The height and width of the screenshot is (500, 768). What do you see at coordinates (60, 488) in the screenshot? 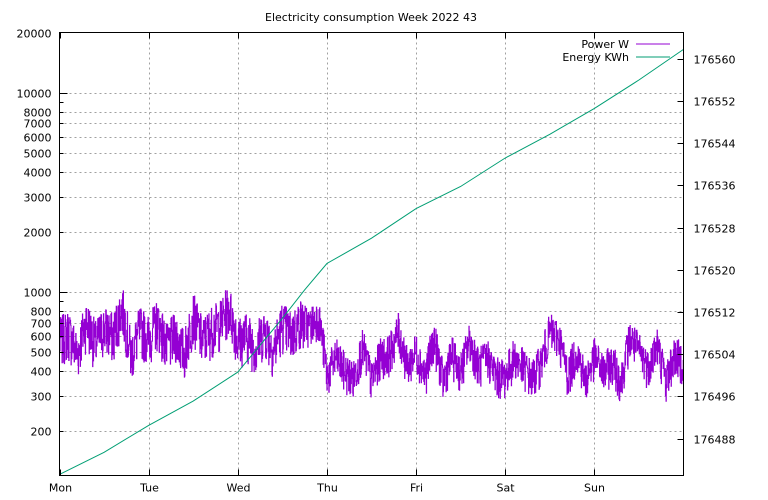
I see `x-tick-label: Mon` at bounding box center [60, 488].